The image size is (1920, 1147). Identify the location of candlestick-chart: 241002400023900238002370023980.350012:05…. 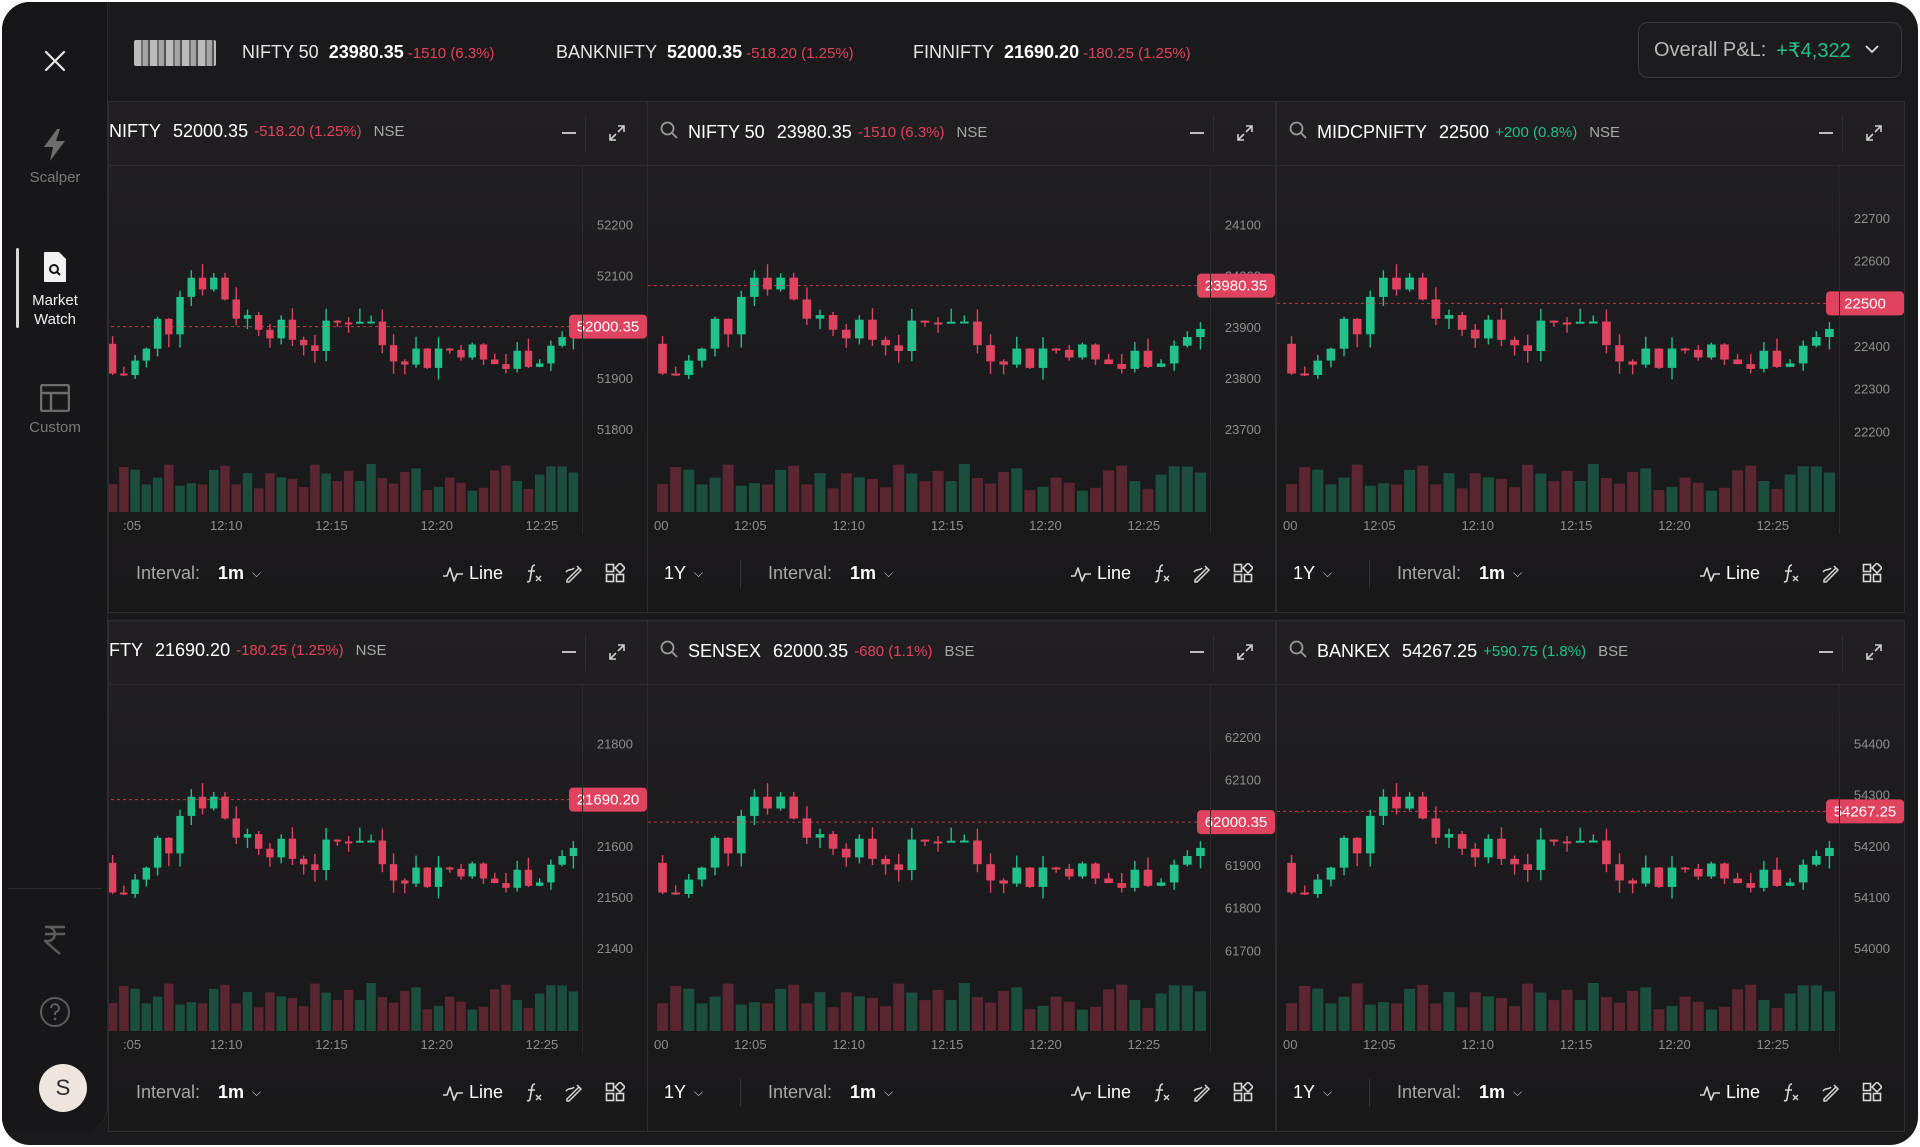
(962, 350).